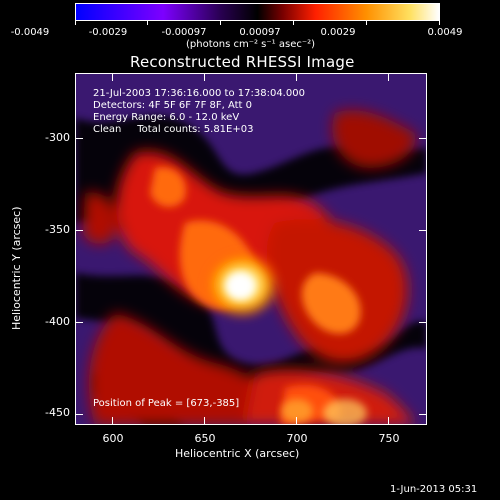 This screenshot has height=500, width=500. I want to click on y-tick-label: -450, so click(57, 412).